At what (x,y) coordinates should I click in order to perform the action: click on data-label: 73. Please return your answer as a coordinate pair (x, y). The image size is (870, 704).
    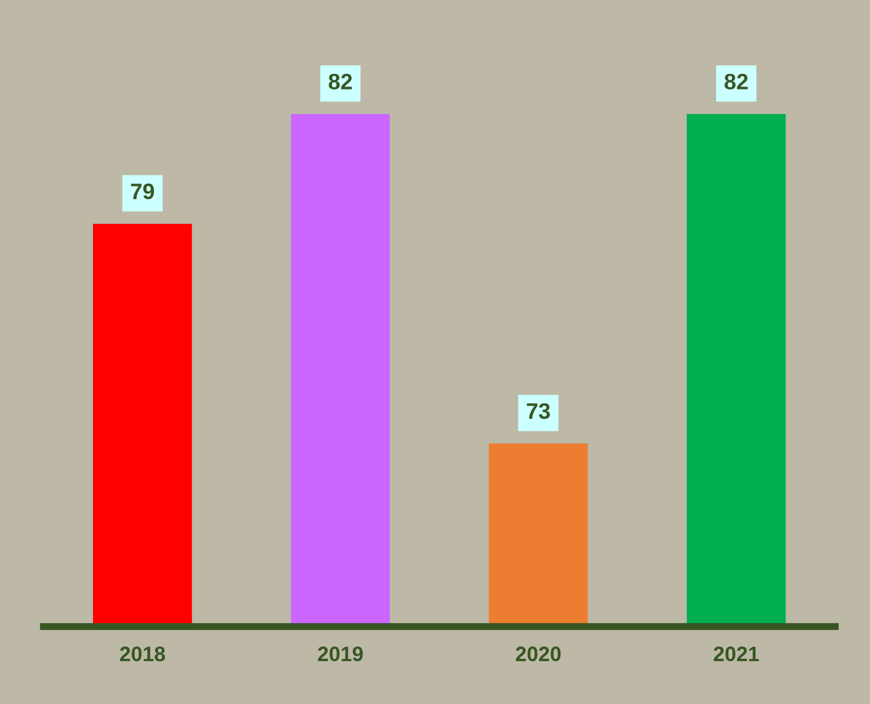
    Looking at the image, I should click on (538, 411).